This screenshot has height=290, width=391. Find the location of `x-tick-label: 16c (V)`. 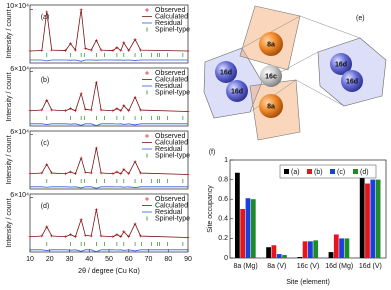

x-tick-label: 16c (V) is located at coordinates (308, 266).